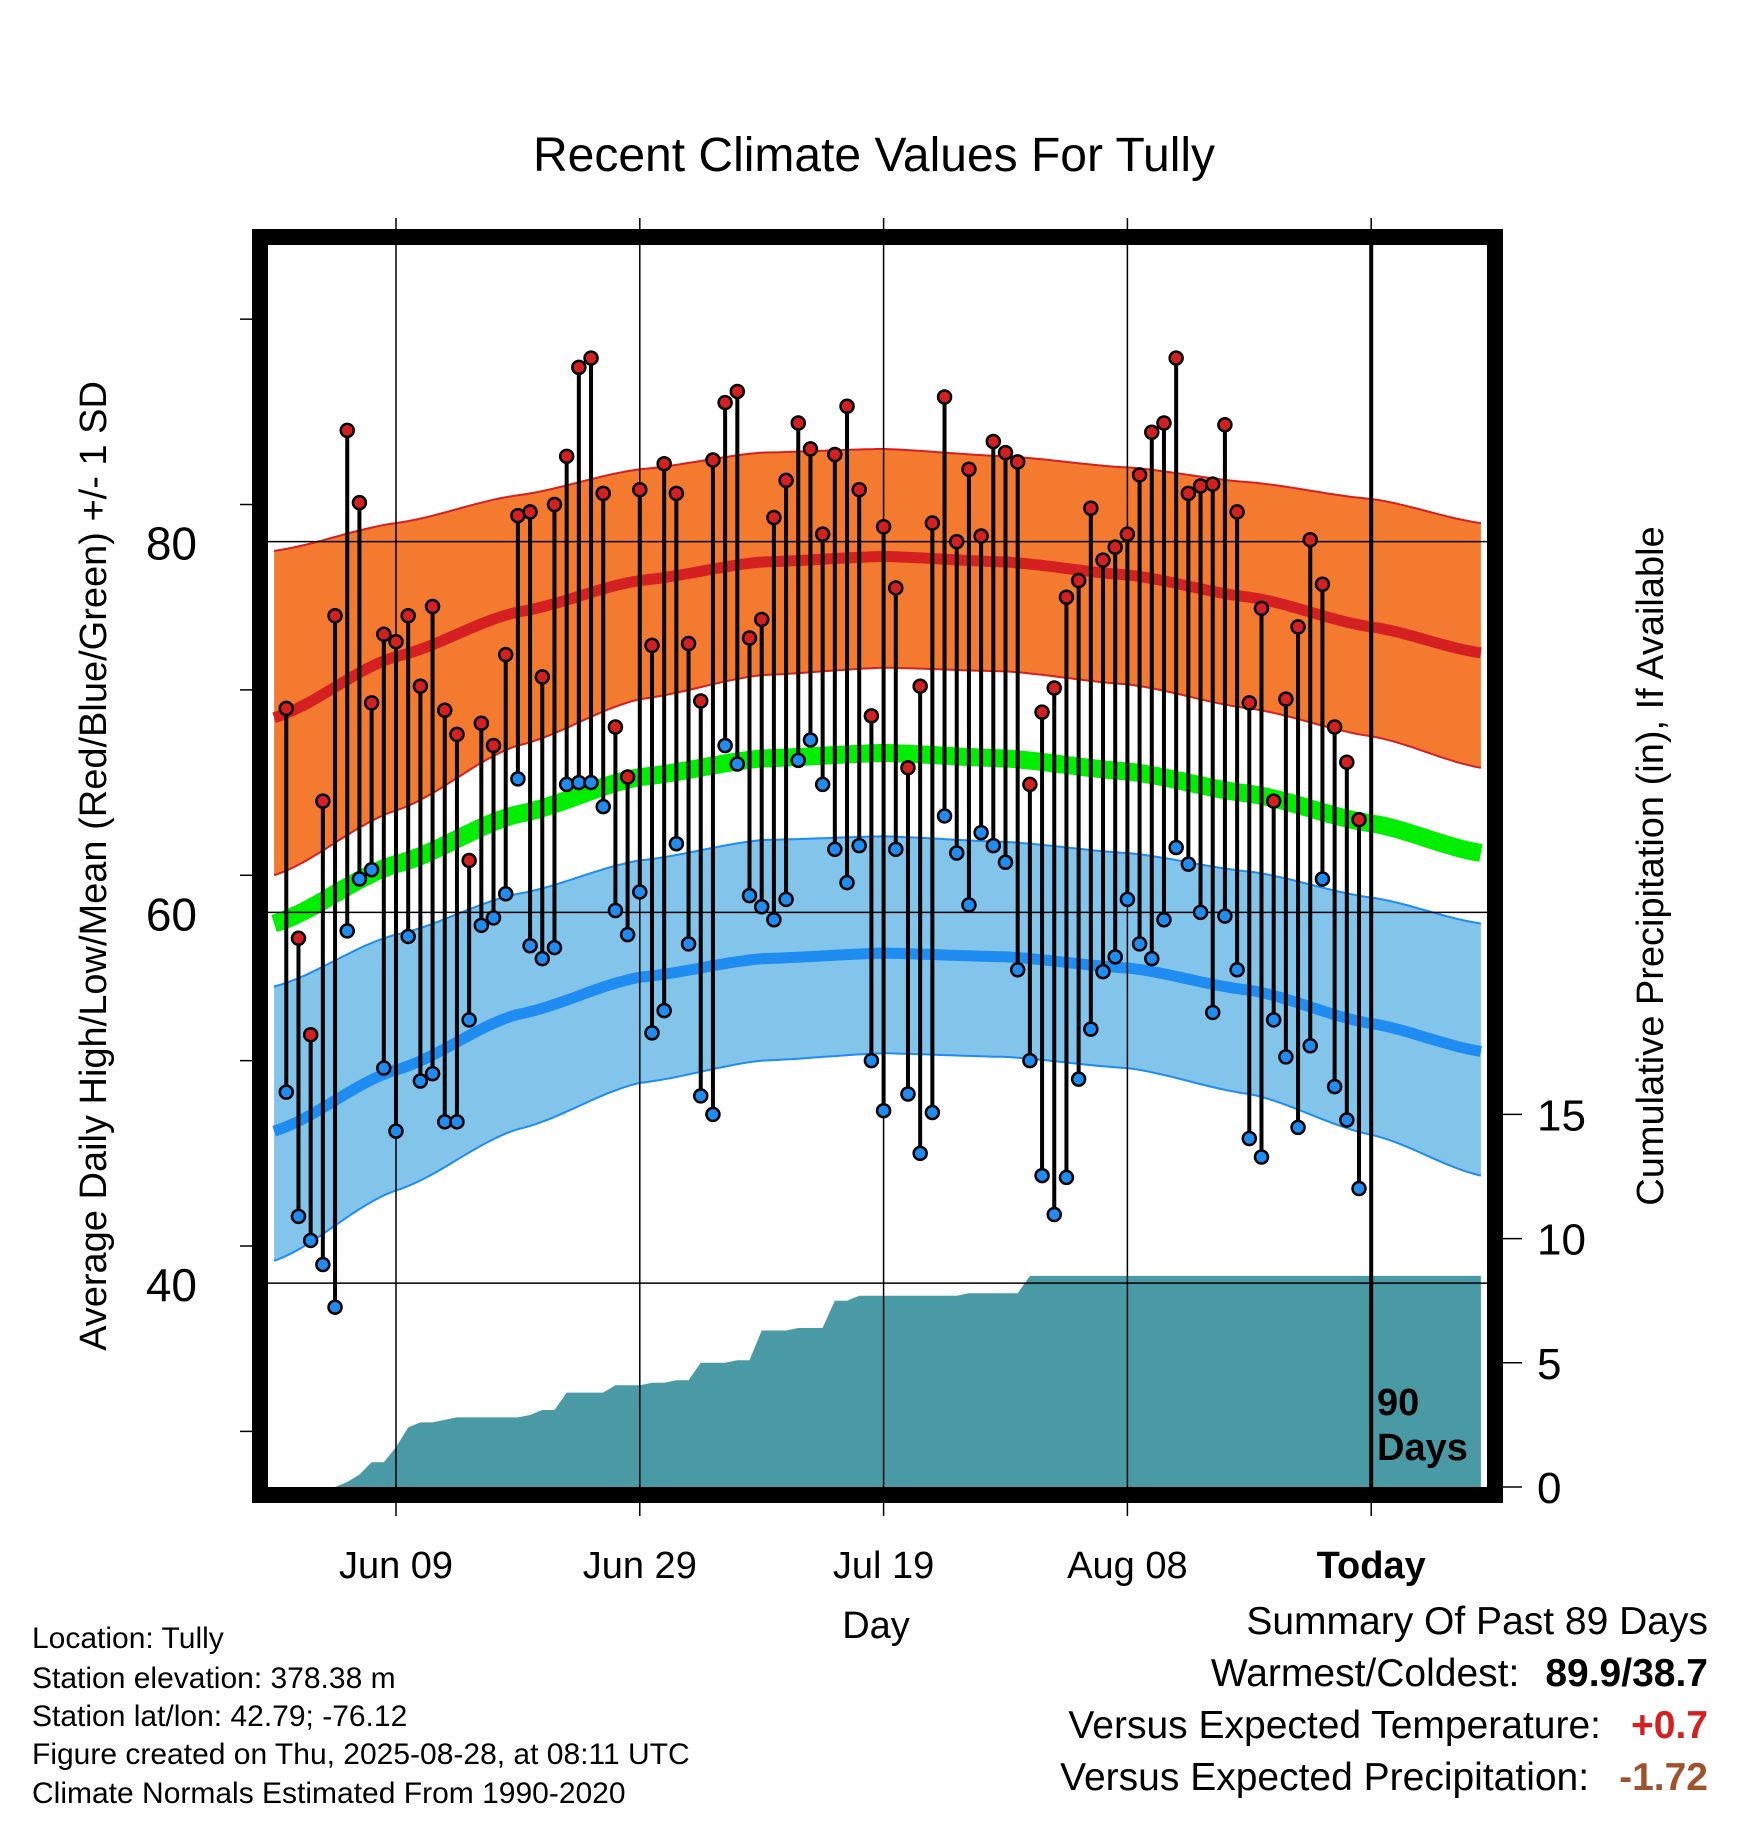  Describe the element at coordinates (214, 1678) in the screenshot. I see `elevation-text: Station elevation: 378.38 m` at that location.